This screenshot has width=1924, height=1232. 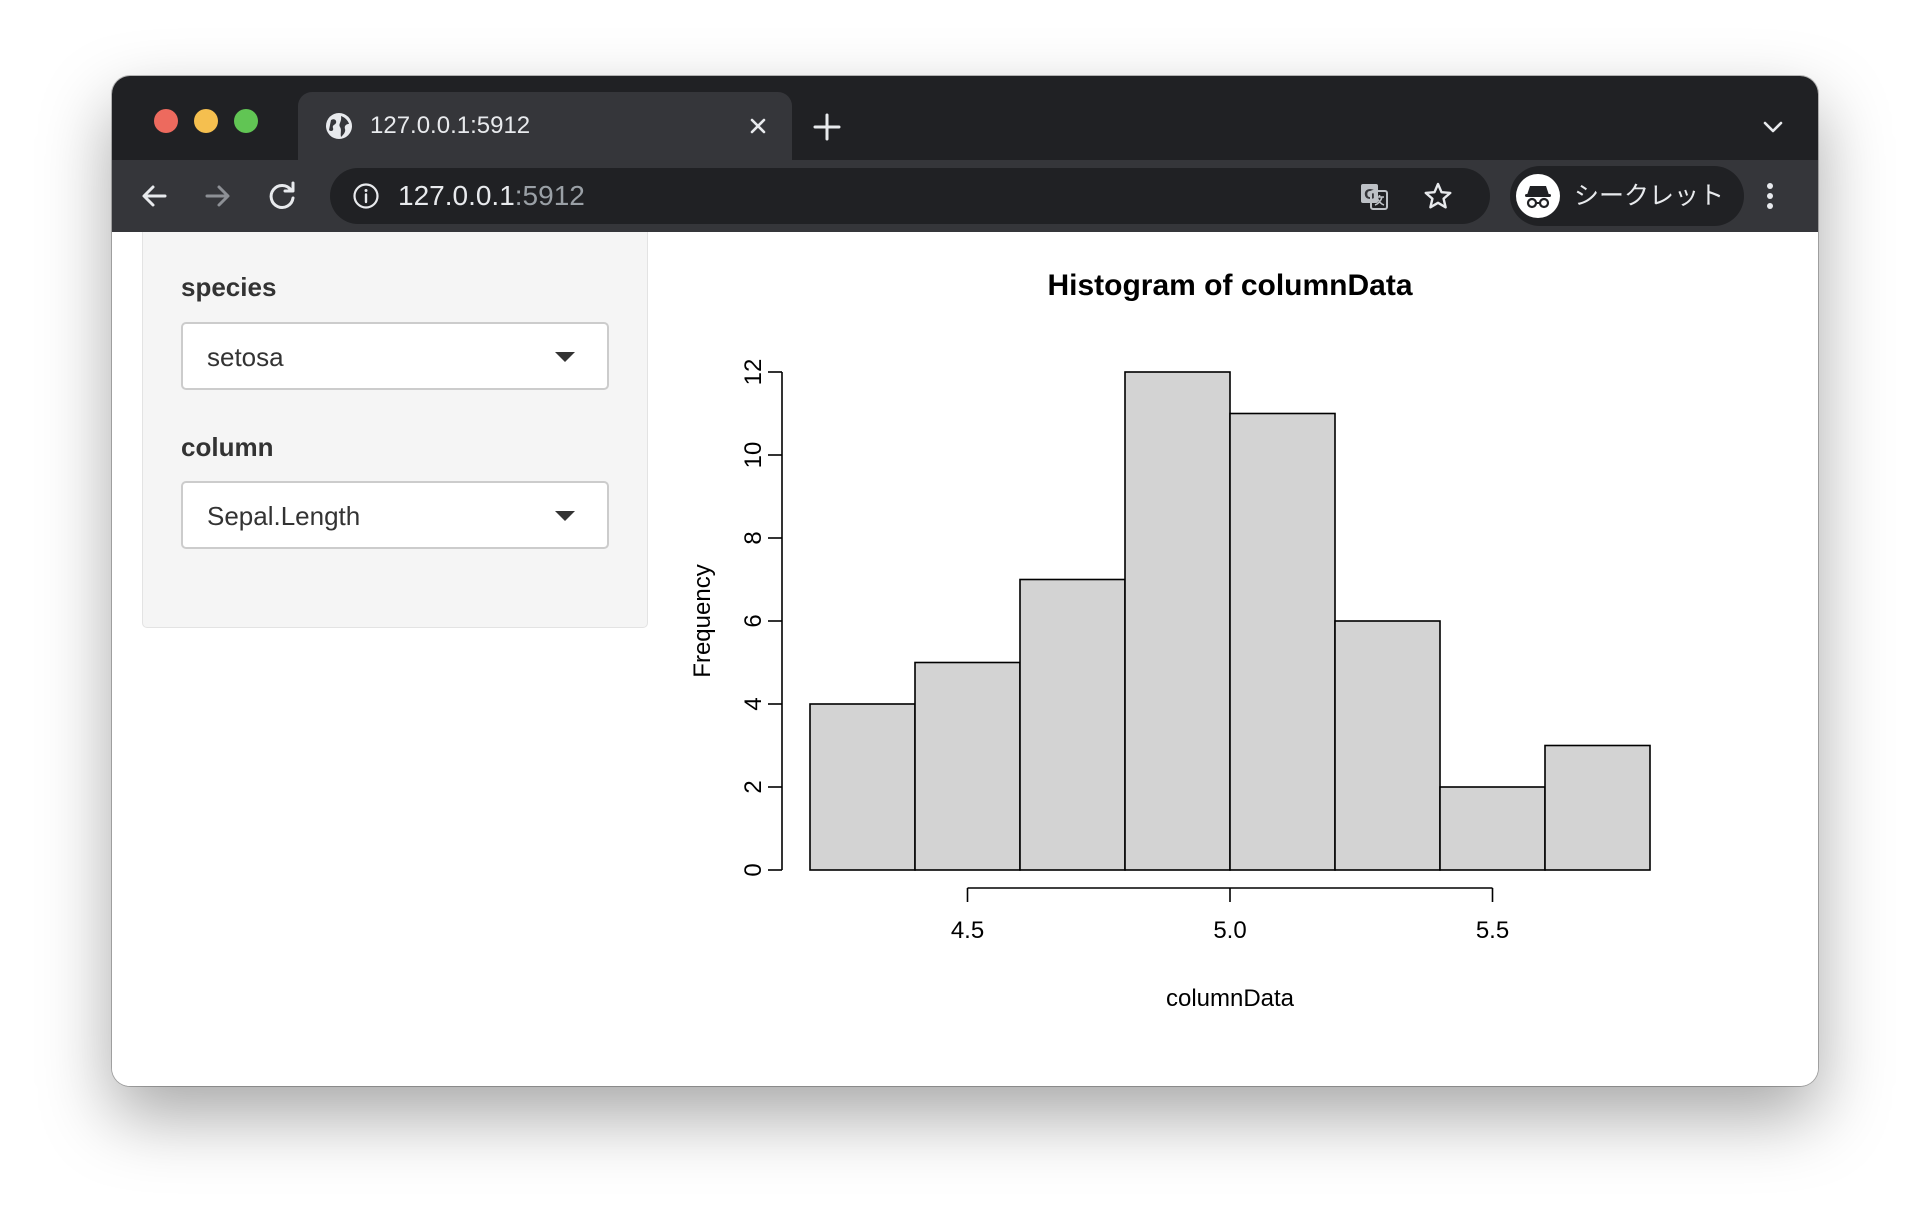 What do you see at coordinates (282, 196) in the screenshot?
I see `reload-icon` at bounding box center [282, 196].